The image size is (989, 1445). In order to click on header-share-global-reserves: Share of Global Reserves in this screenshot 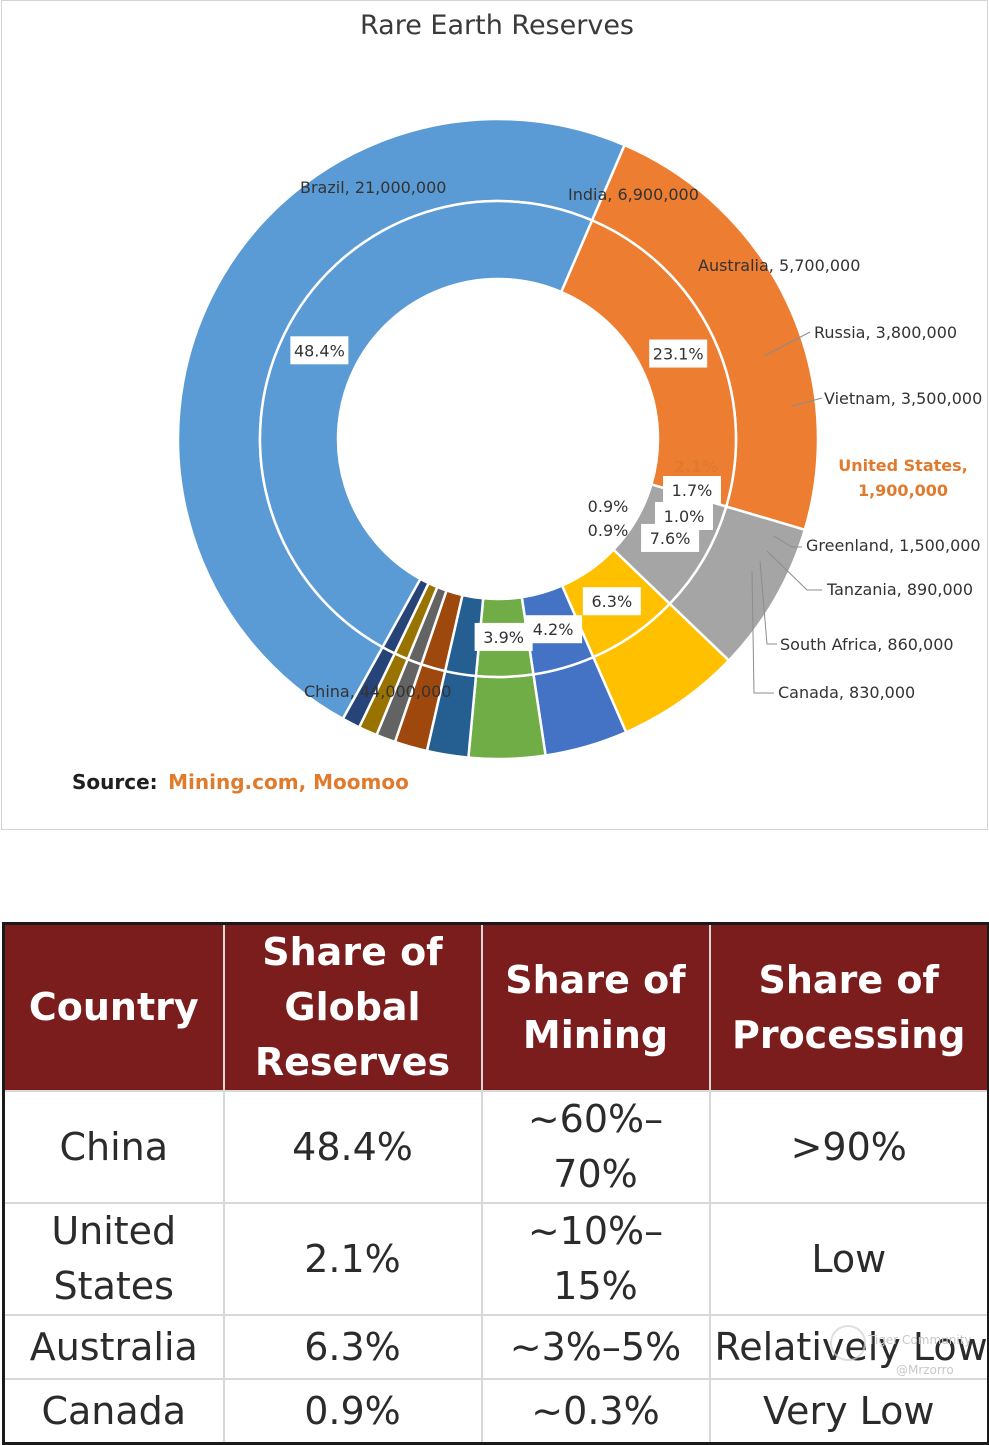, I will do `click(352, 1007)`.